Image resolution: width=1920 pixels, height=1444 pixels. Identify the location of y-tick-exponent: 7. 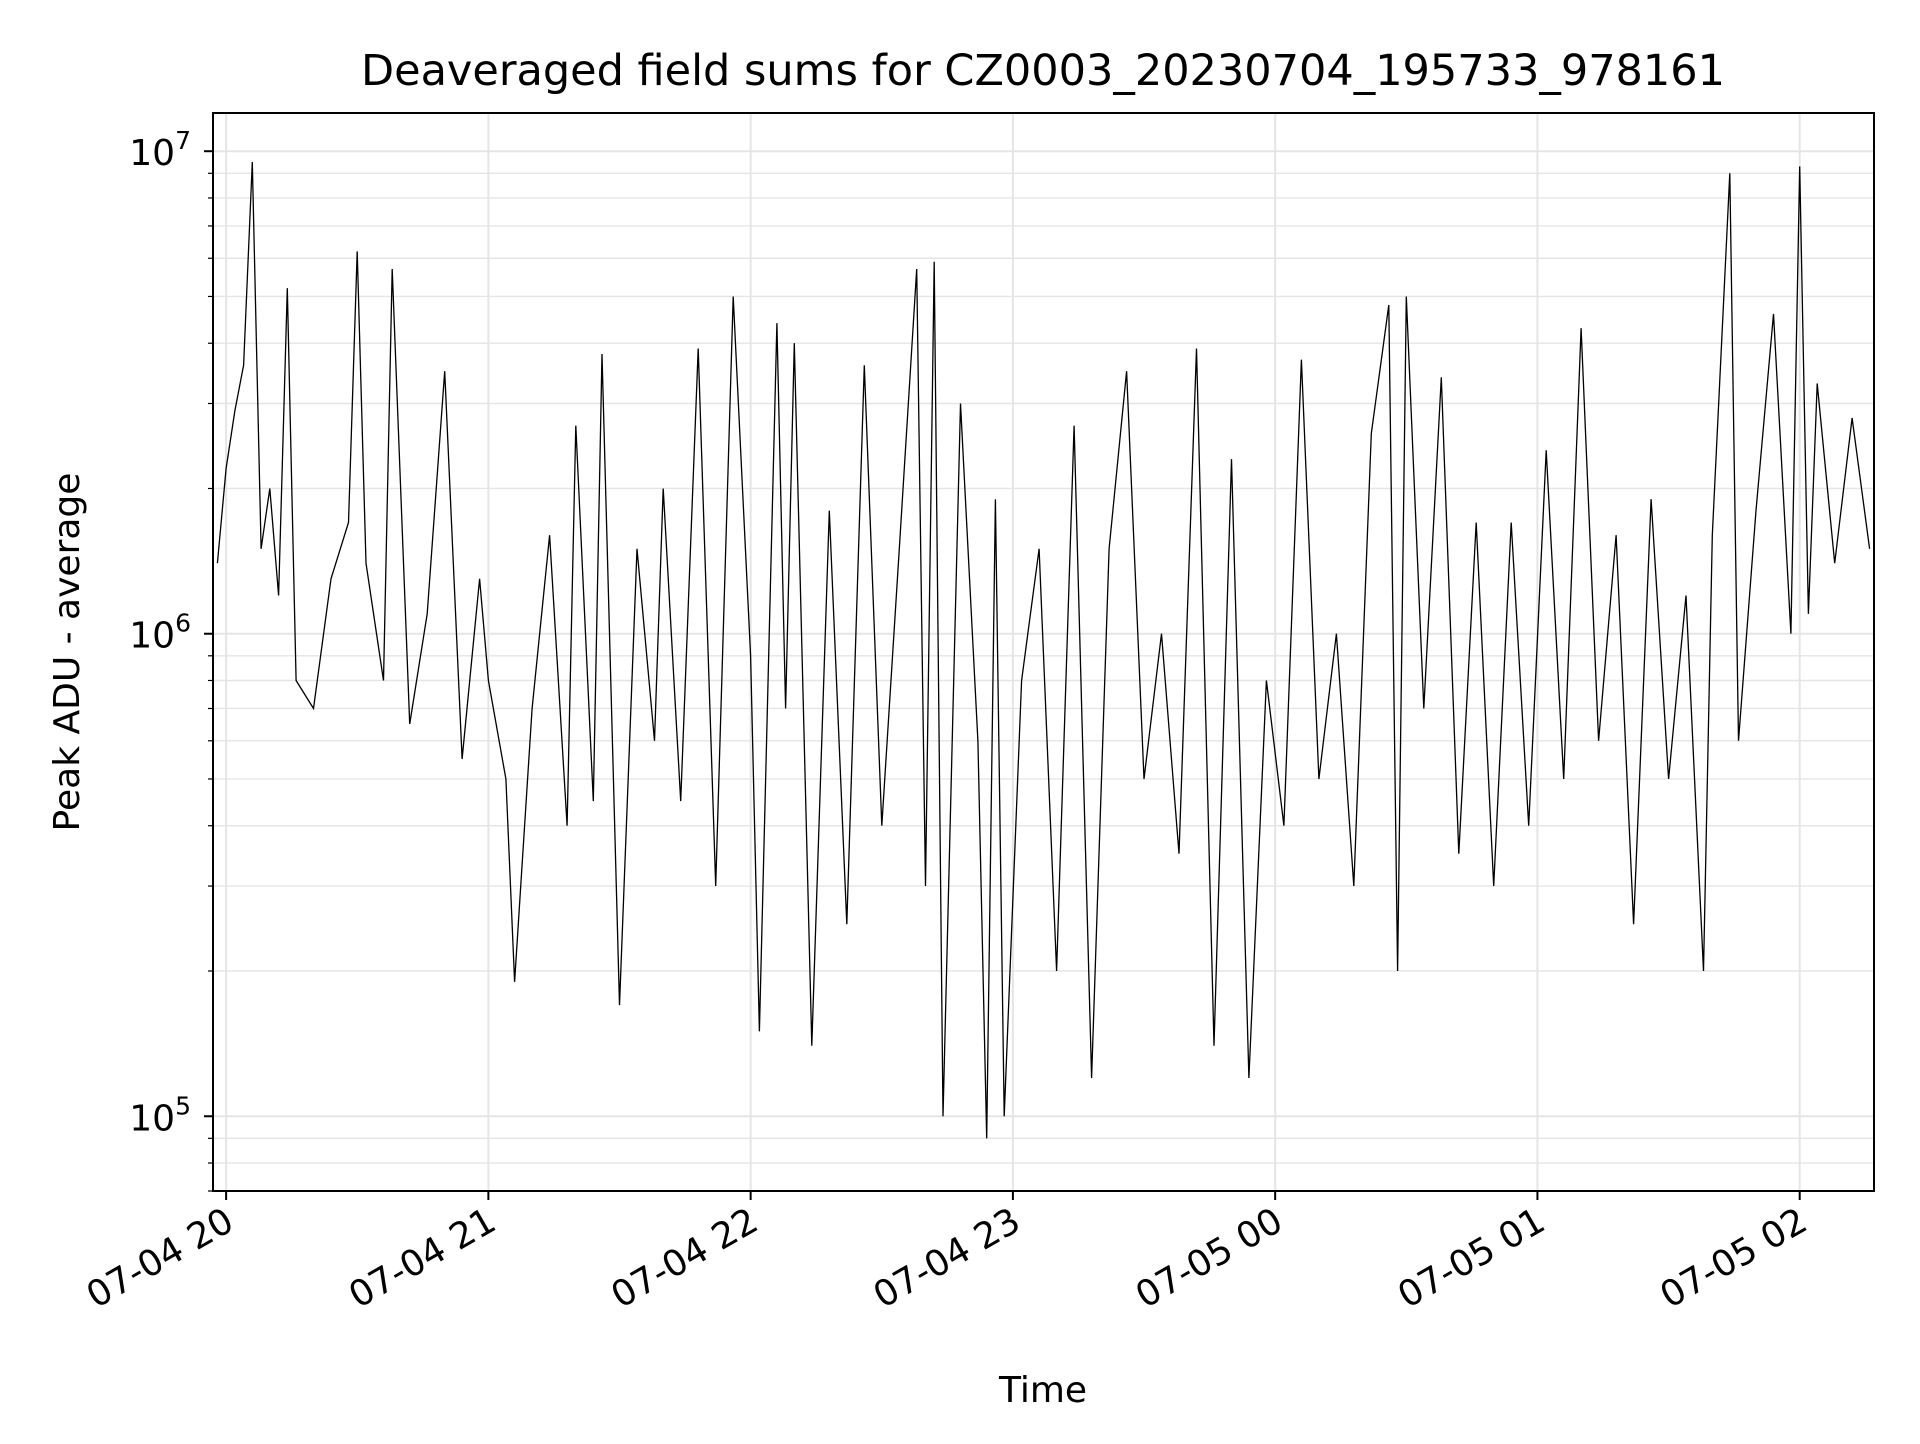
(183, 140).